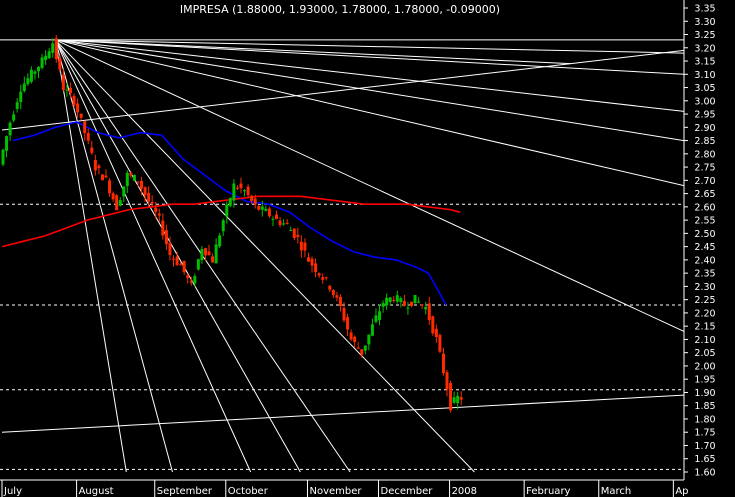  I want to click on y-tick-label: 3.35, so click(704, 9).